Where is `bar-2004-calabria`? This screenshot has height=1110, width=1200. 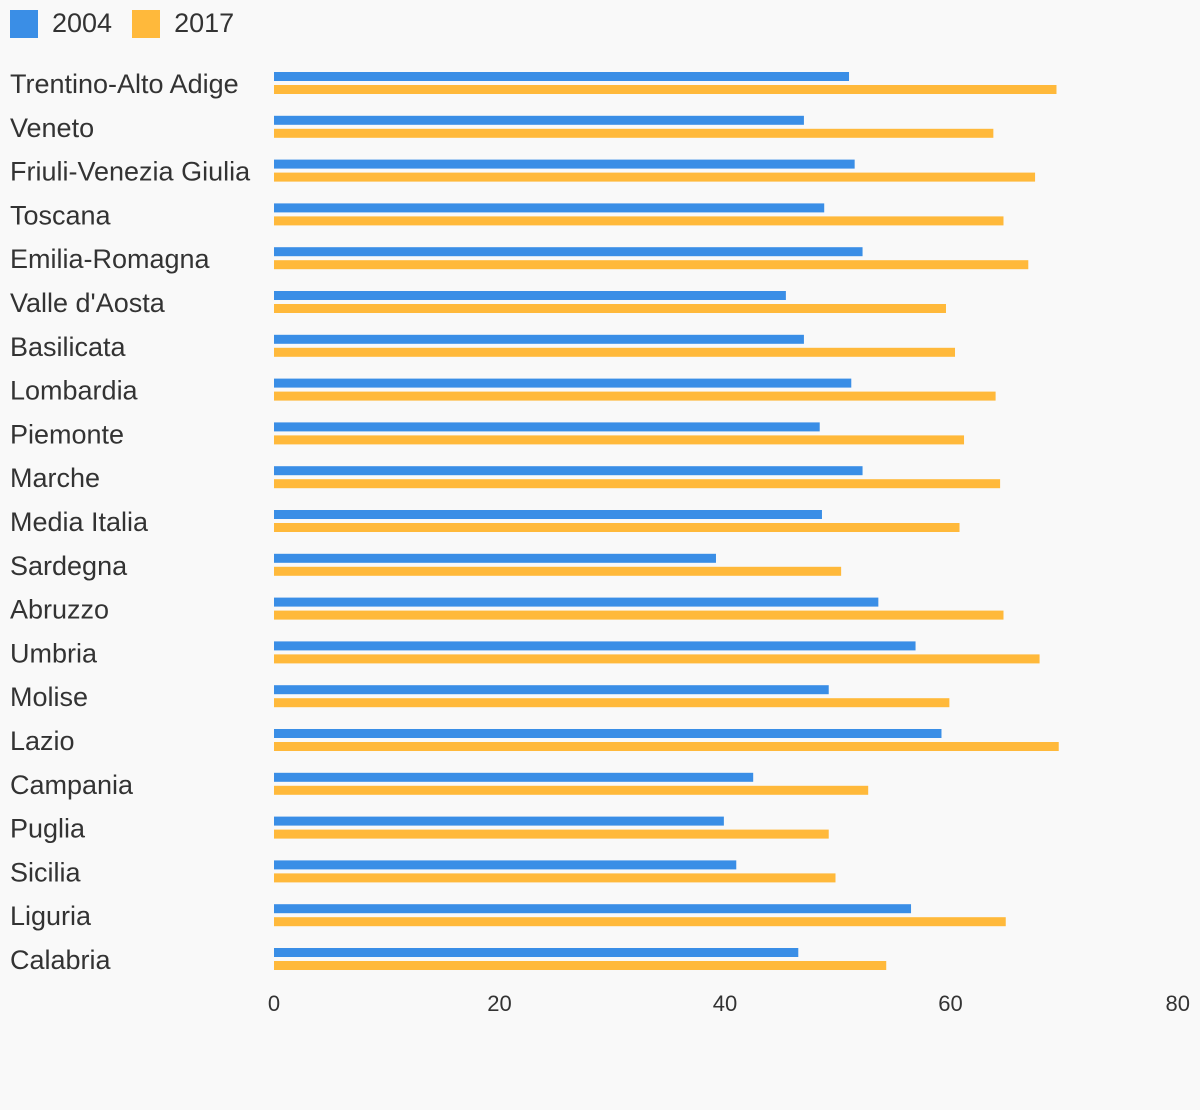
bar-2004-calabria is located at coordinates (536, 952).